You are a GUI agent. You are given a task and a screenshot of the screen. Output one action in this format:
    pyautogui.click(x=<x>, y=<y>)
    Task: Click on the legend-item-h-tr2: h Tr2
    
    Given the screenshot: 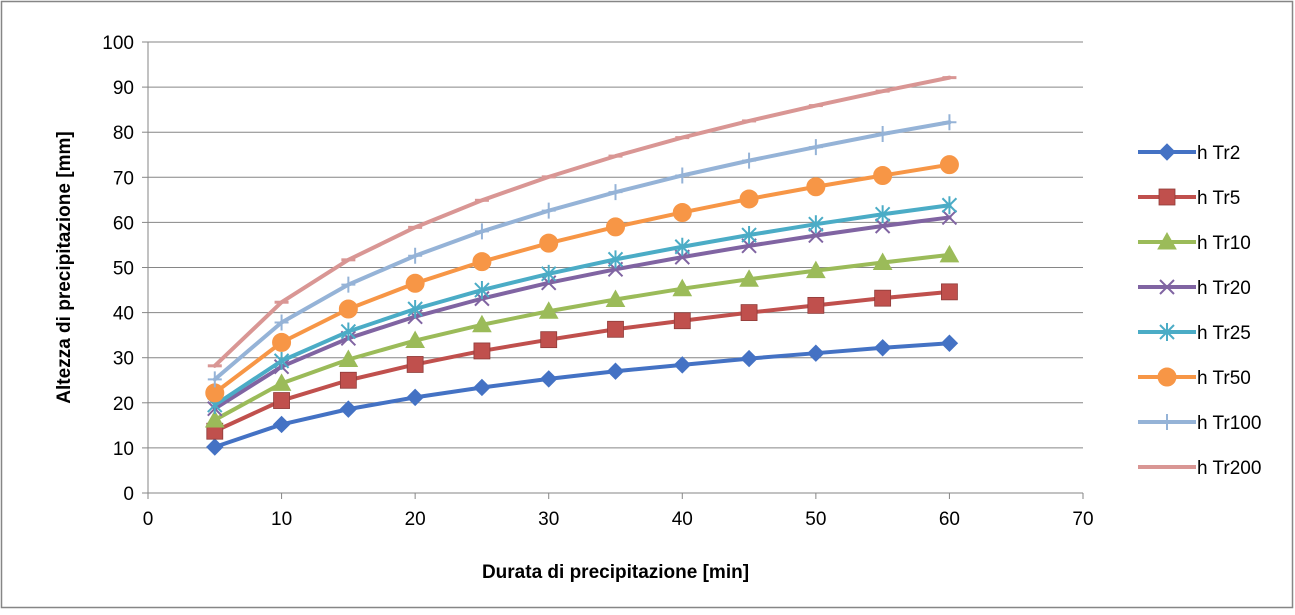 What is the action you would take?
    pyautogui.click(x=1189, y=153)
    